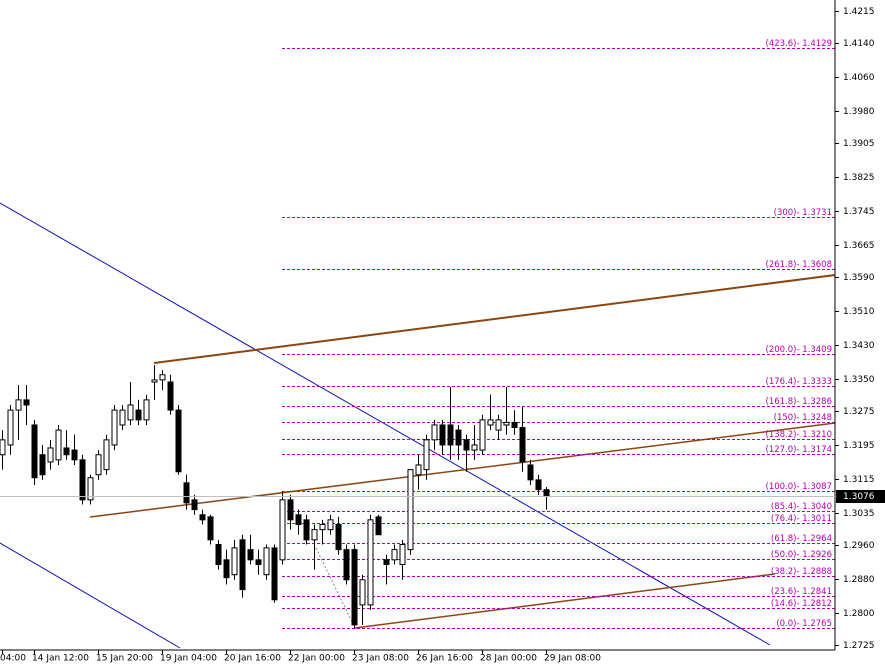 This screenshot has width=885, height=668. What do you see at coordinates (859, 480) in the screenshot?
I see `y-tick-label: 1.3115` at bounding box center [859, 480].